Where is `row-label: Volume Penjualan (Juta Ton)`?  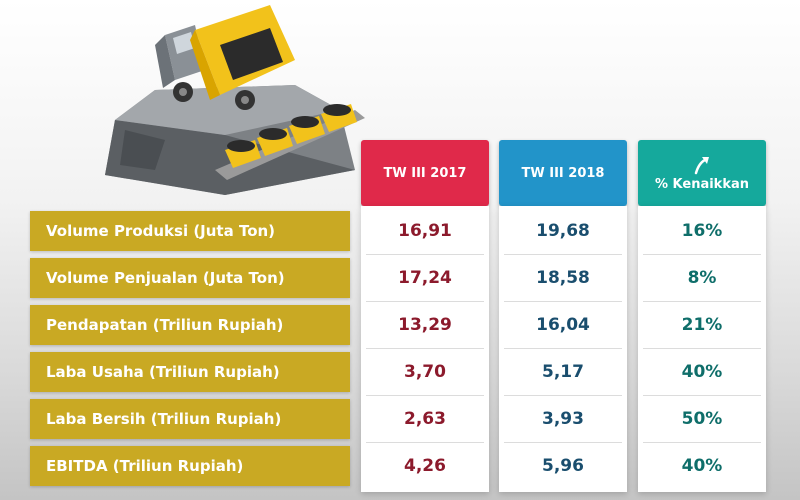
row-label: Volume Penjualan (Juta Ton) is located at coordinates (190, 278).